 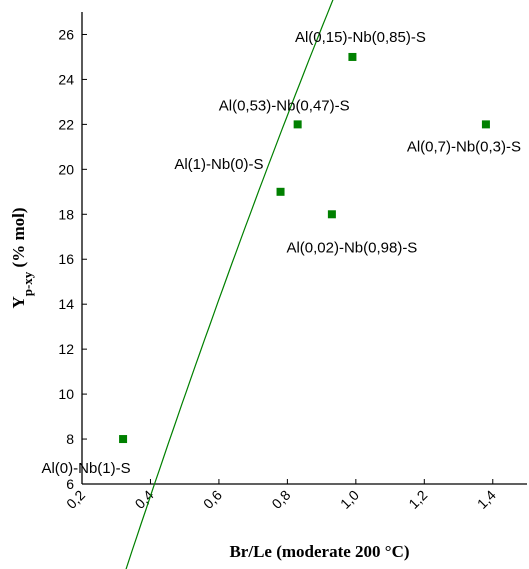 I want to click on y-tick-label: 8, so click(x=70, y=439).